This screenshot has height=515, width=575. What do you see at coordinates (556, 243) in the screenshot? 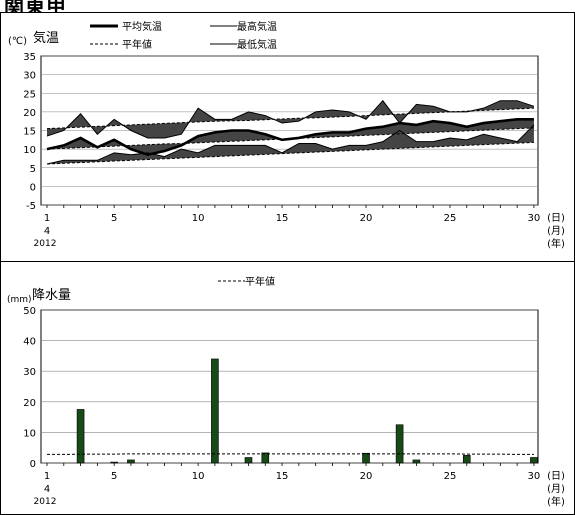
I see `temperature-xunit-year: (年)` at bounding box center [556, 243].